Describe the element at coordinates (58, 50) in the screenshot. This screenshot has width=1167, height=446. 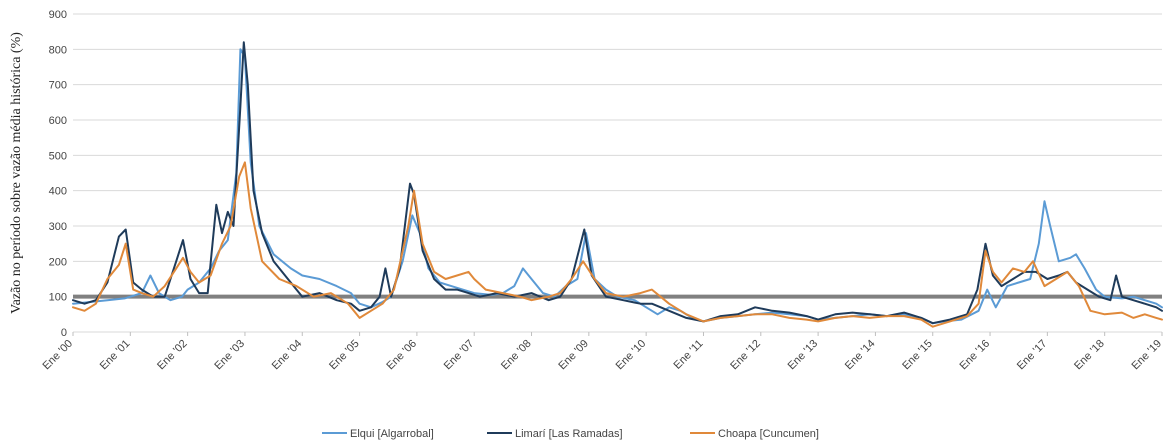
I see `y-tick-label: 800` at that location.